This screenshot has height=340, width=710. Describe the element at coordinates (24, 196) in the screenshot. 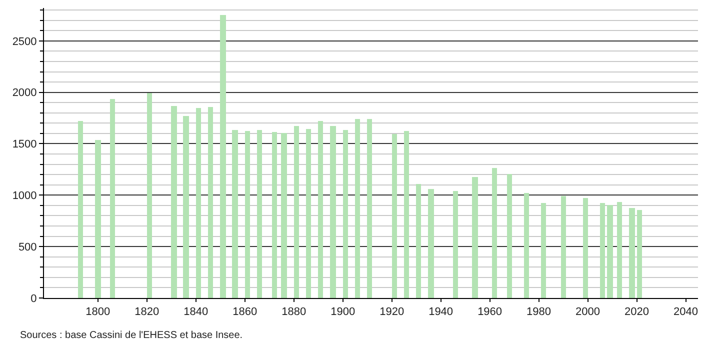

I see `y-tick-label: 1000` at that location.